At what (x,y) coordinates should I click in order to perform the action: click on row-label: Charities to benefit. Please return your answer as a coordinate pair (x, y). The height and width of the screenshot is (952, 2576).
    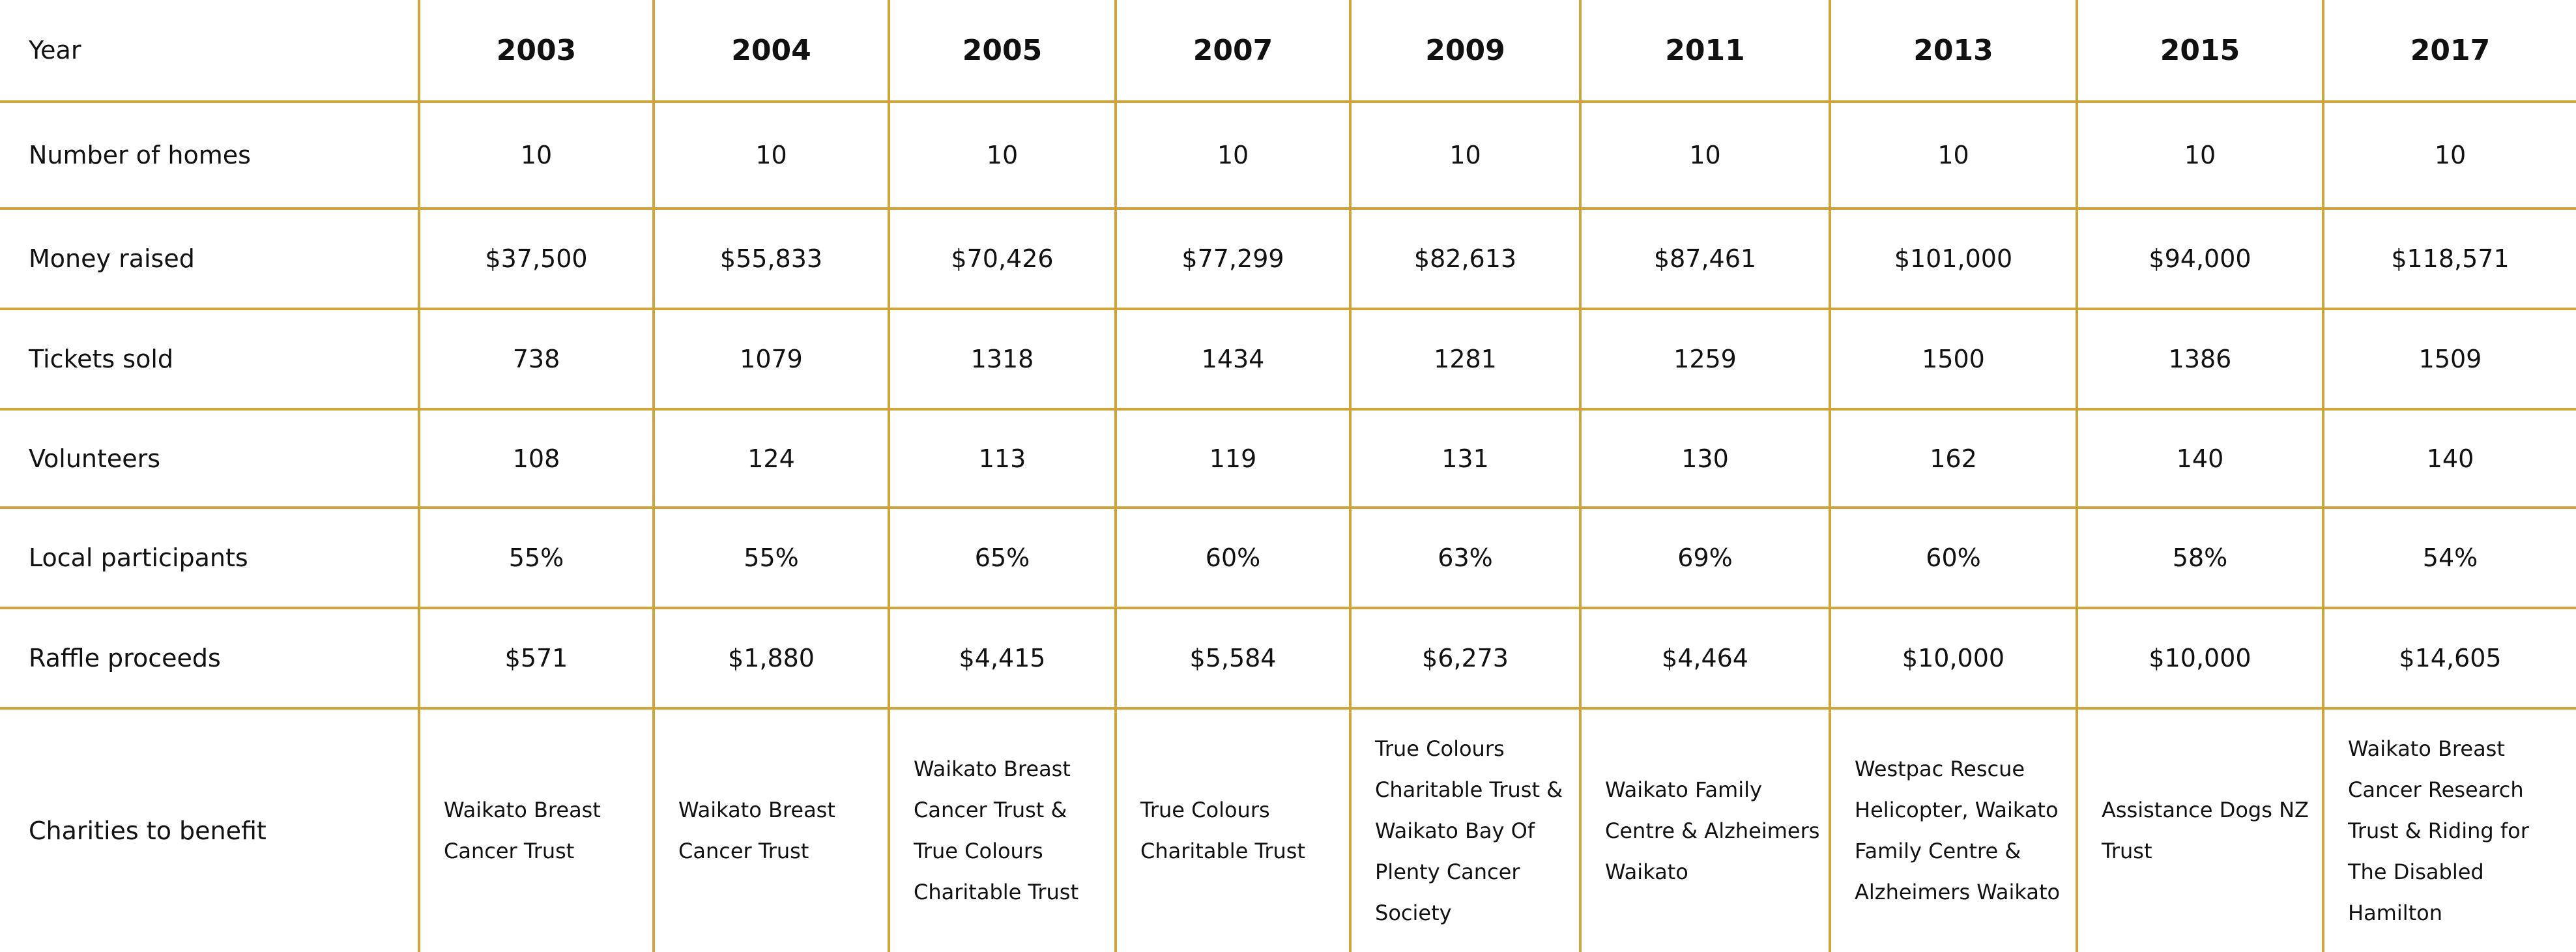
    Looking at the image, I should click on (210, 830).